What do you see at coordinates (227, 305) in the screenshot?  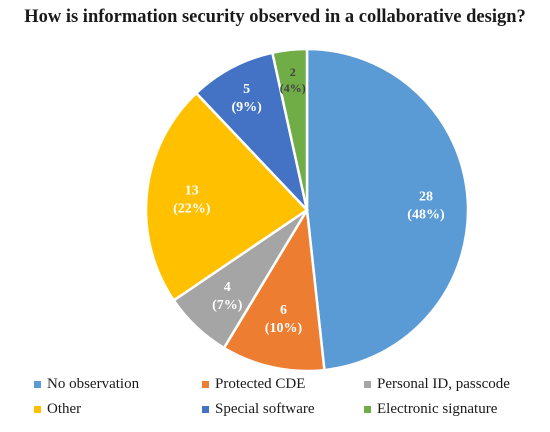 I see `data-label-percent-personal-id-passcode: (7%)` at bounding box center [227, 305].